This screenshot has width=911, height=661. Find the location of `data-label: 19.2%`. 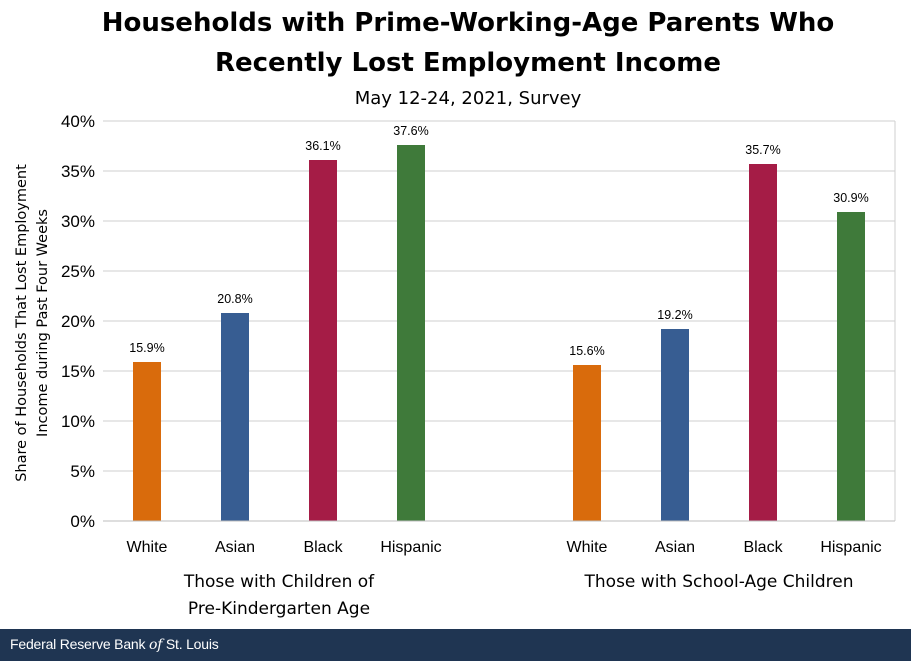

data-label: 19.2% is located at coordinates (674, 315).